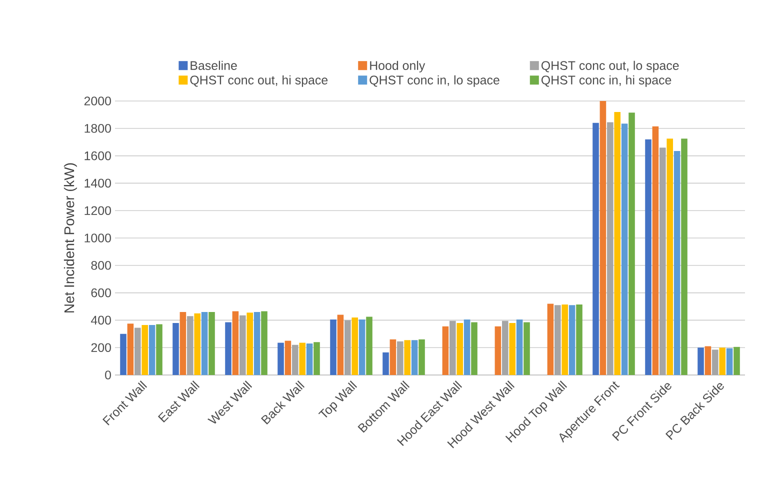 The image size is (761, 498). Describe the element at coordinates (610, 66) in the screenshot. I see `legend-label: QHST conc out, lo space` at that location.